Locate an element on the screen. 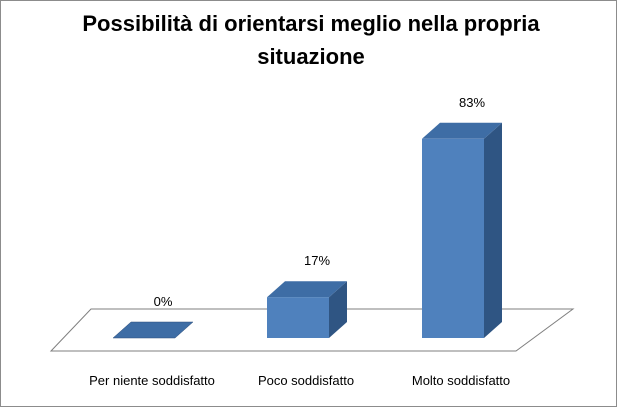 This screenshot has height=408, width=617. bar-molto-soddisfatto is located at coordinates (462, 230).